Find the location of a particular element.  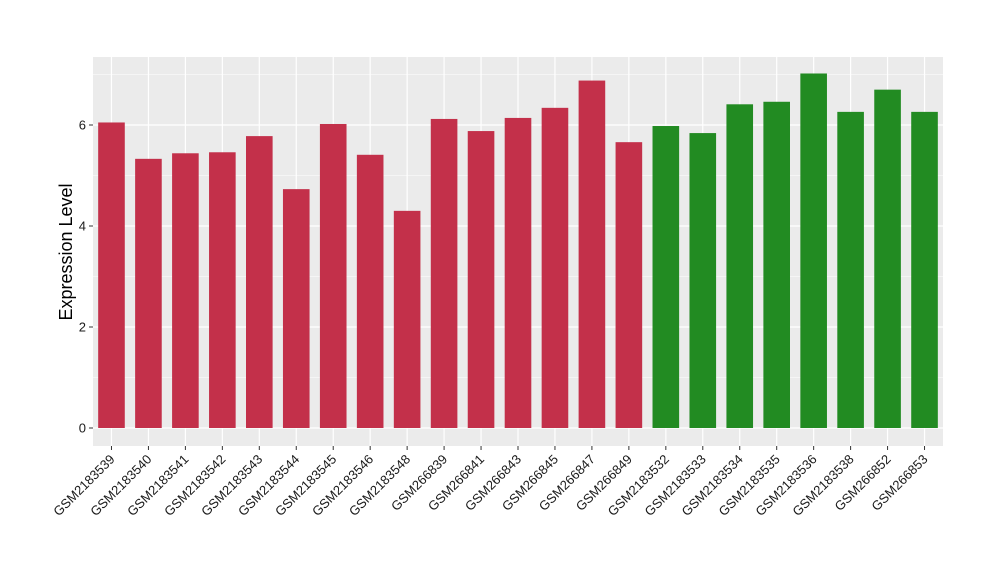

bar-GSM2183545 is located at coordinates (333, 276).